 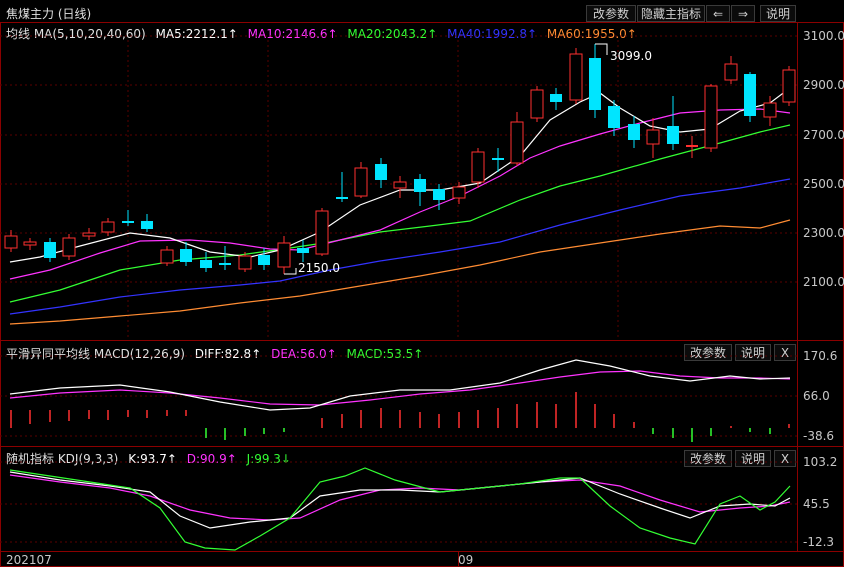 What do you see at coordinates (151, 458) in the screenshot?
I see `kdj-legend: 随机指标 KDJ(9,3,3) K:93.7↑ D:90.9↑ J:99.3↓` at bounding box center [151, 458].